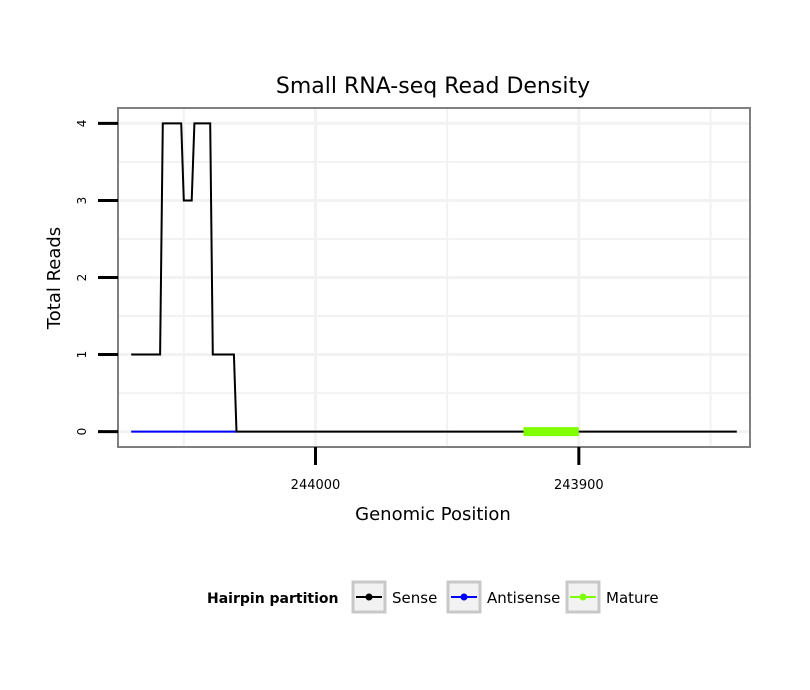 This screenshot has width=810, height=690. Describe the element at coordinates (523, 598) in the screenshot. I see `legend-label-antisense: Antisense` at that location.